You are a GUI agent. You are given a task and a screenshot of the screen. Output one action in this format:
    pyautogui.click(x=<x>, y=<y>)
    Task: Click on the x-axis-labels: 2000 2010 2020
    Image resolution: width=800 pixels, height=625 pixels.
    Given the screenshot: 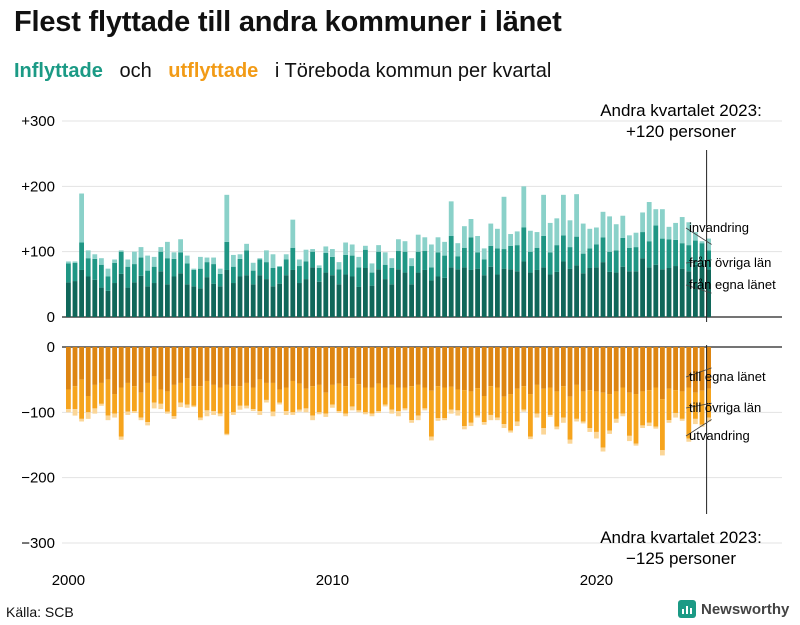 What is the action you would take?
    pyautogui.click(x=332, y=580)
    